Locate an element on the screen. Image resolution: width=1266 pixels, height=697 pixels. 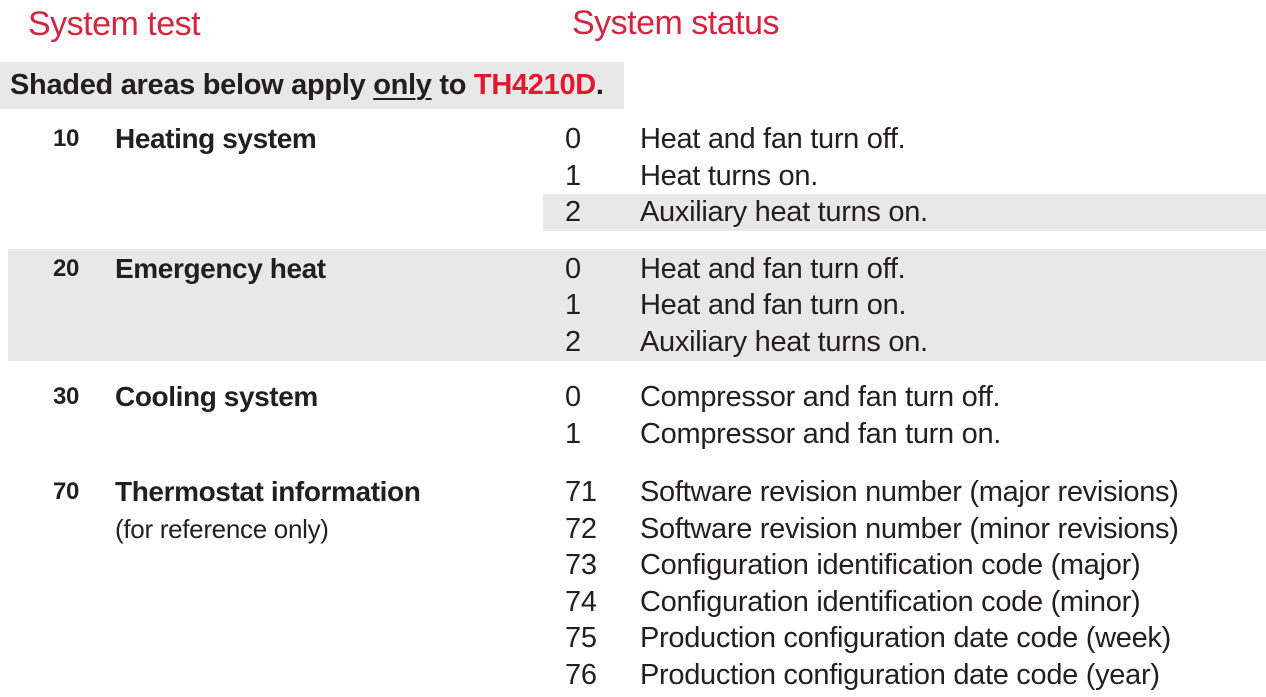
status-row: 1 Compressor and fan turn on. is located at coordinates (904, 434).